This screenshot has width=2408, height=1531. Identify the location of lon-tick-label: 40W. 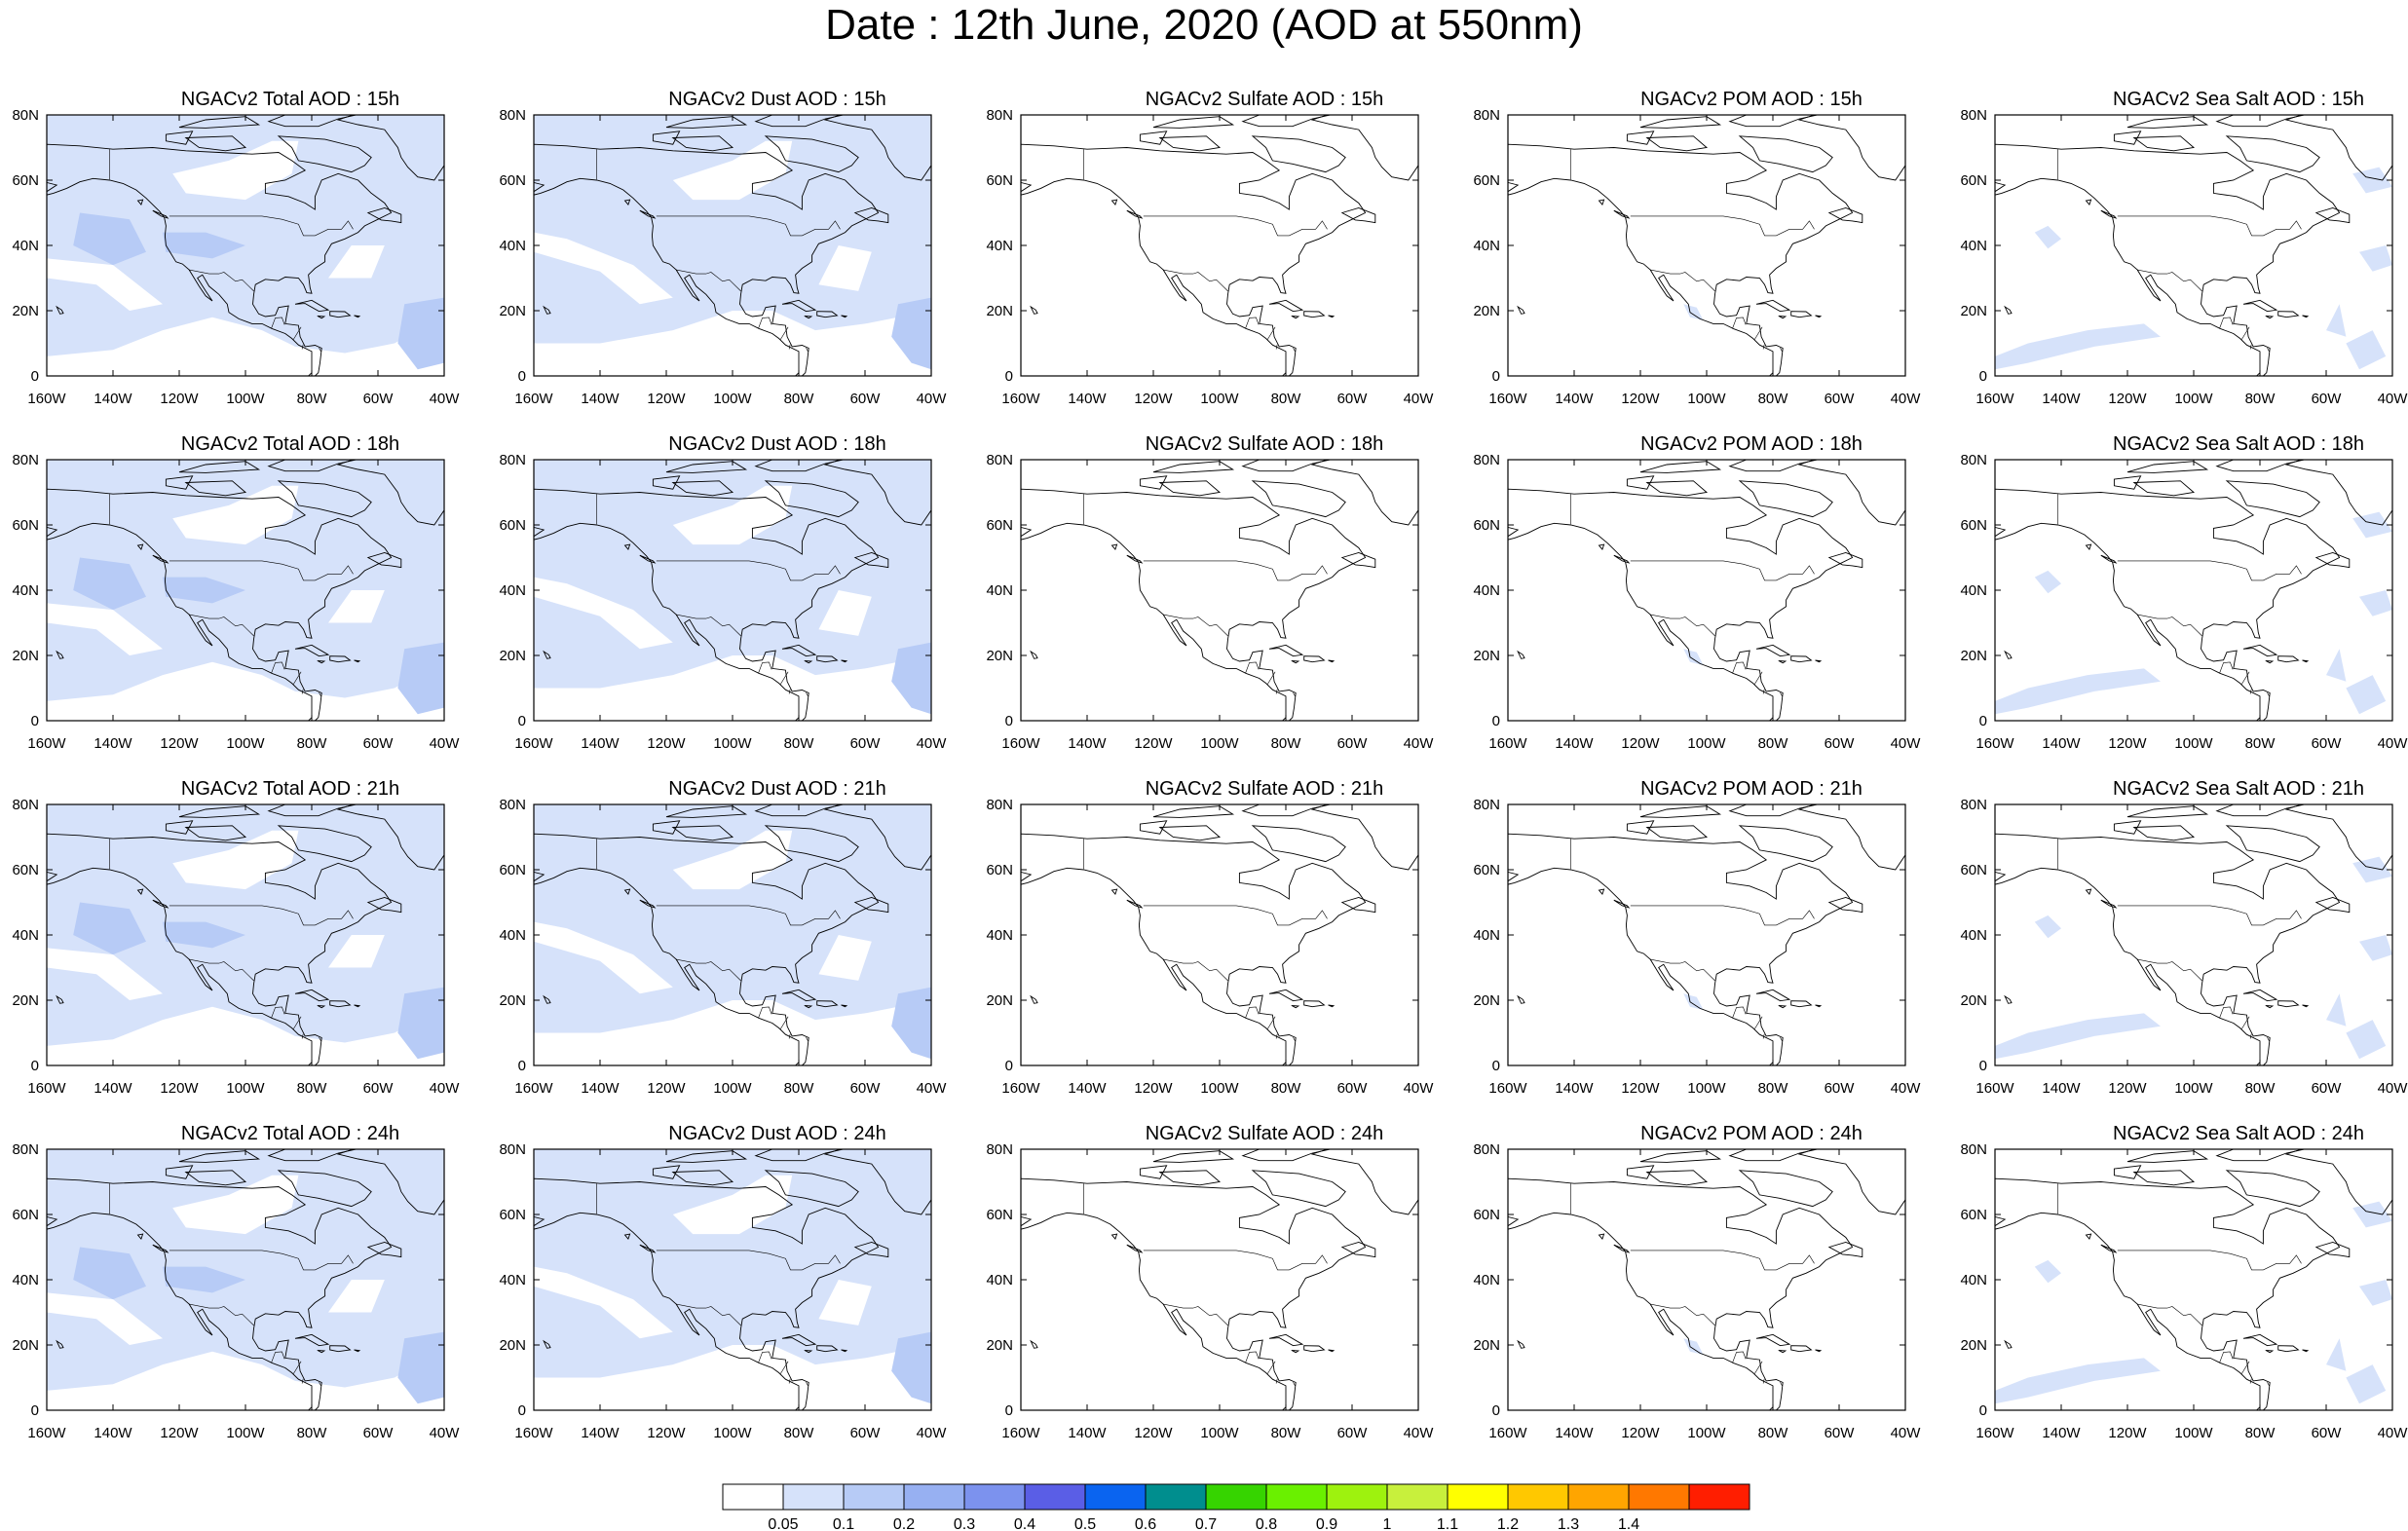
(2393, 1088).